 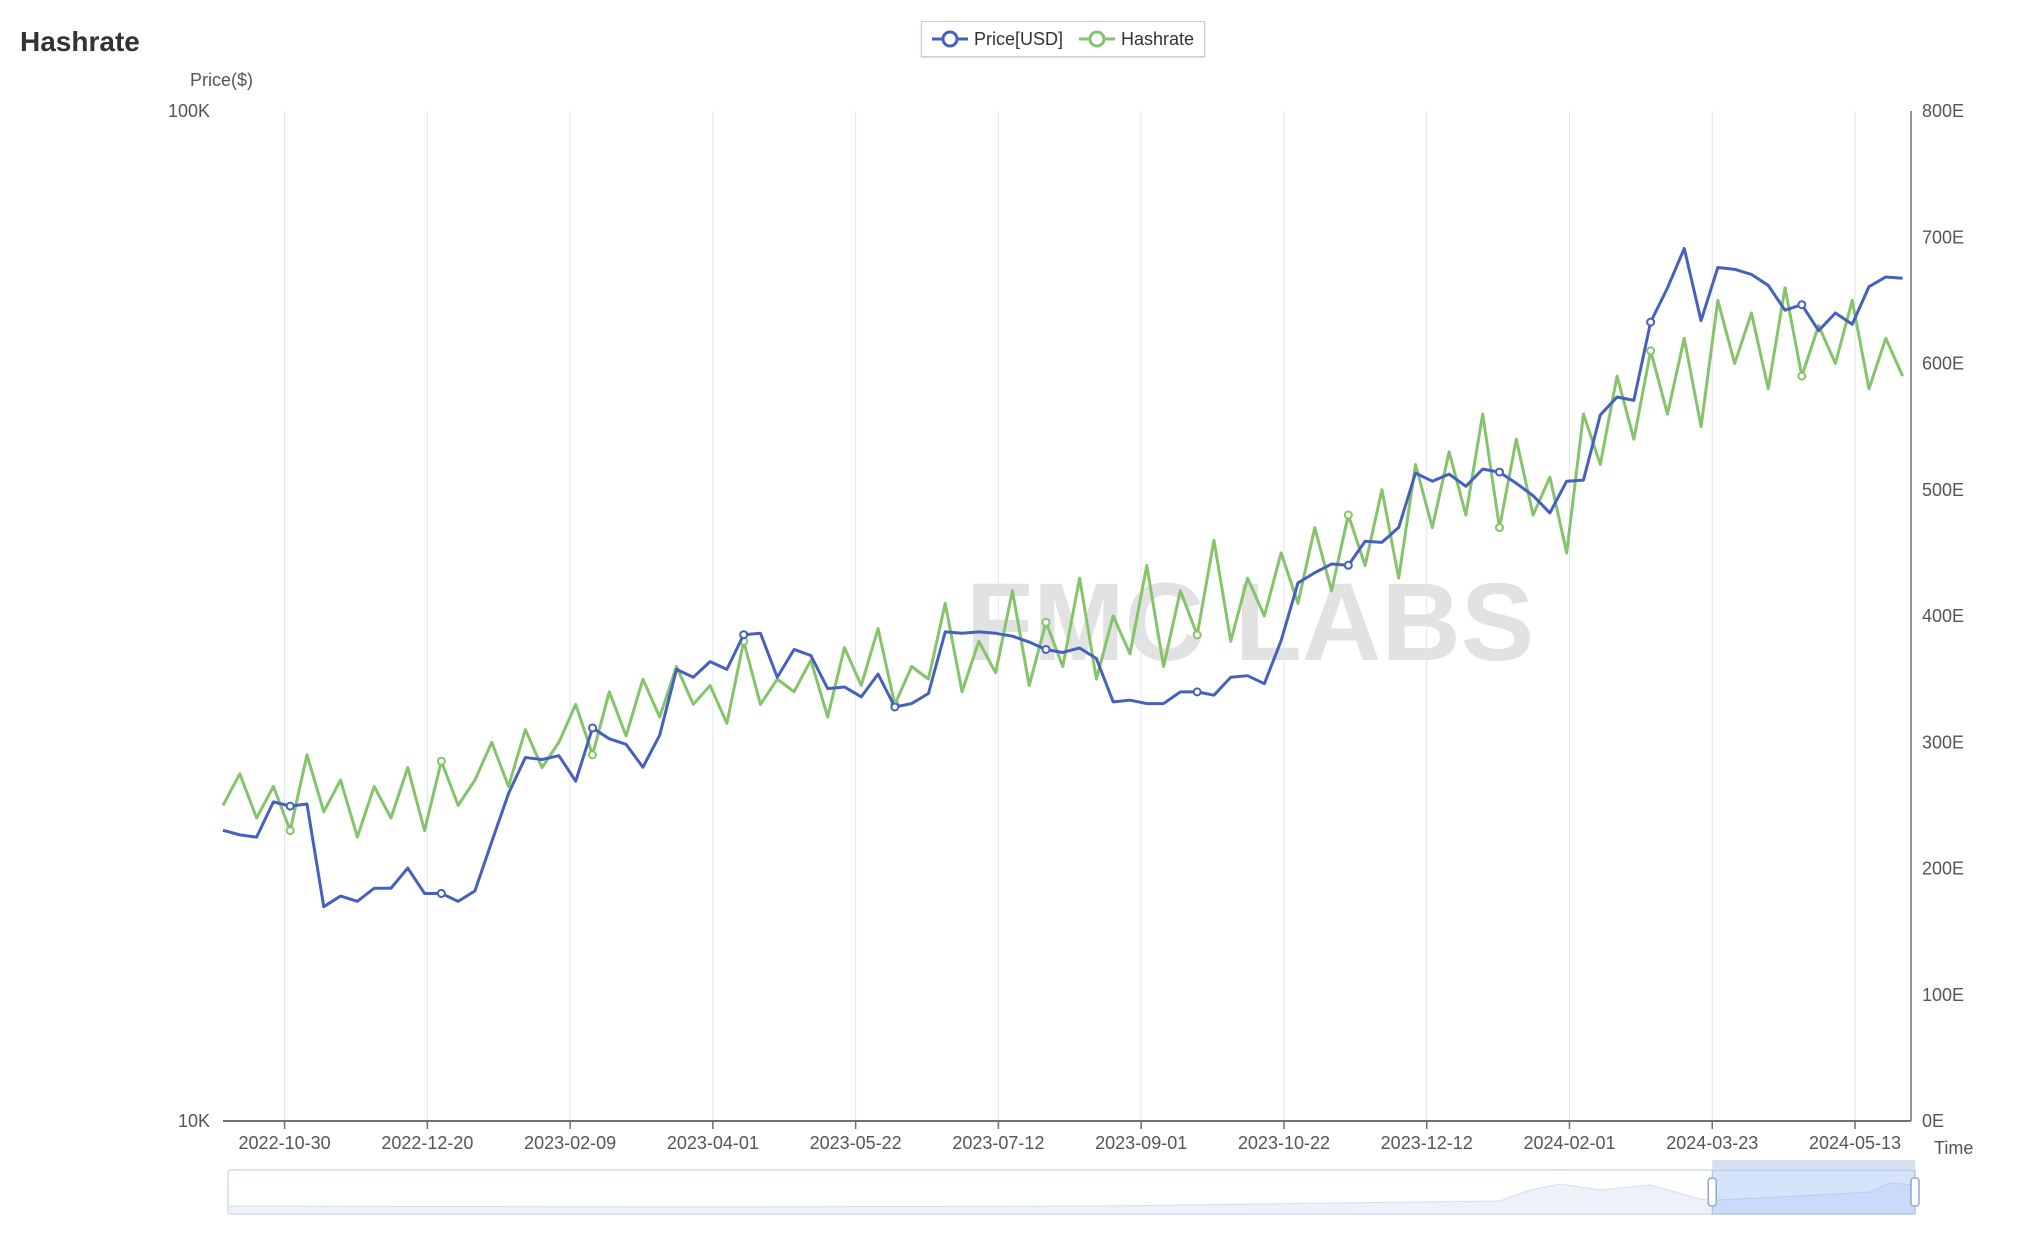 What do you see at coordinates (1158, 38) in the screenshot?
I see `legend-label: Hashrate` at bounding box center [1158, 38].